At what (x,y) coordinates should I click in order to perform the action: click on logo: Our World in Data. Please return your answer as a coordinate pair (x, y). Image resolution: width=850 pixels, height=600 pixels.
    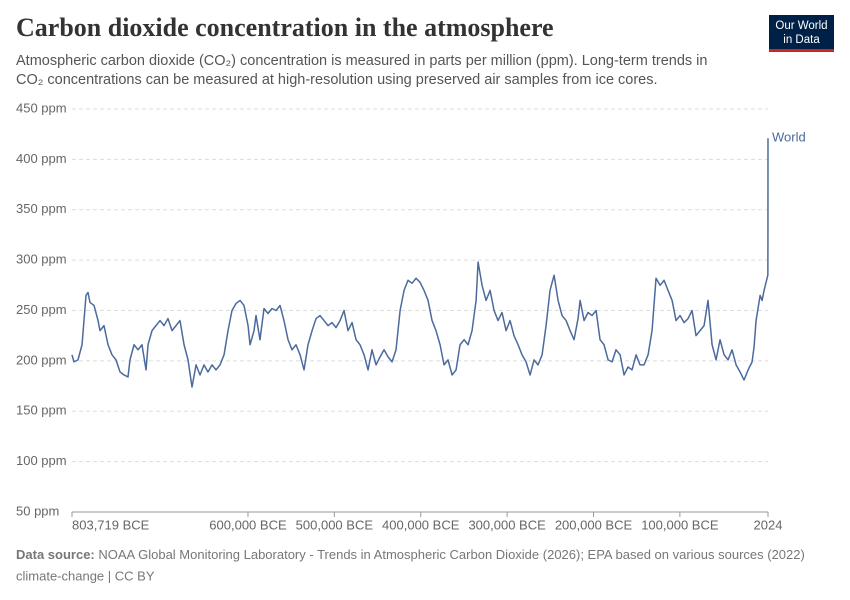
    Looking at the image, I should click on (801, 33).